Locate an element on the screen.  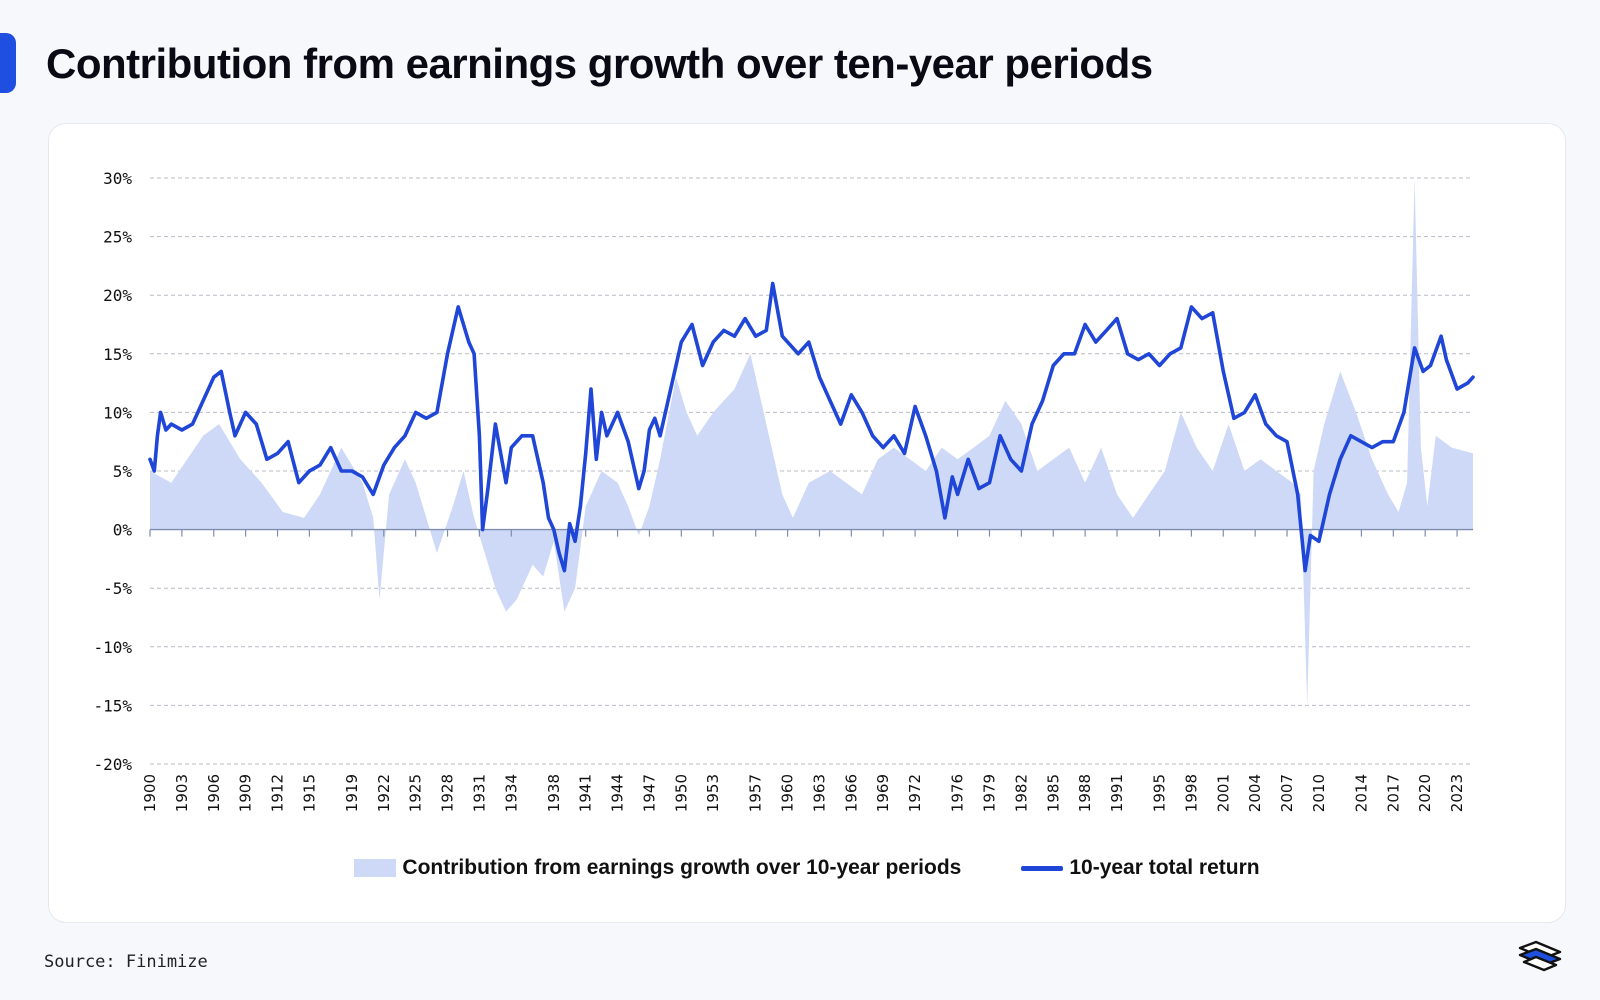
x-tick-label: 1903 is located at coordinates (182, 793).